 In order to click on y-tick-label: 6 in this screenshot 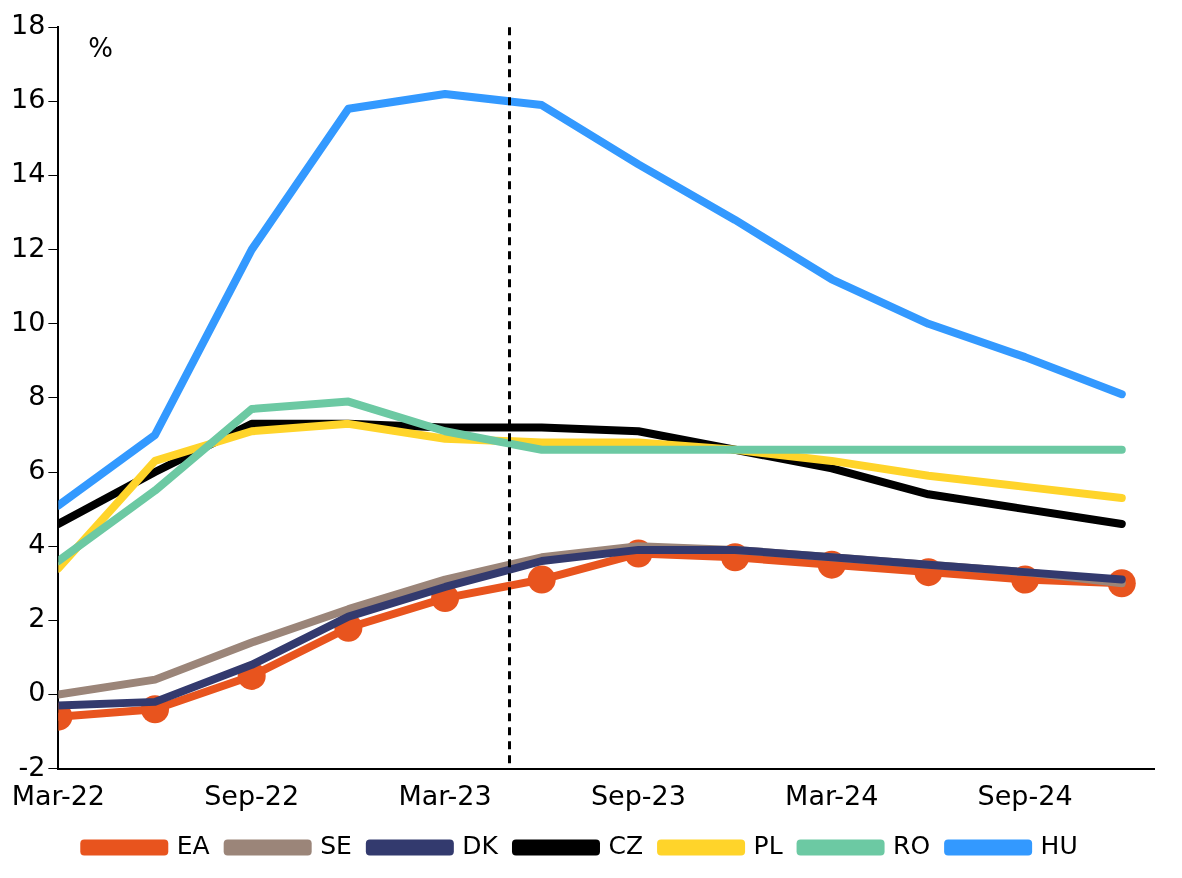, I will do `click(37, 470)`.